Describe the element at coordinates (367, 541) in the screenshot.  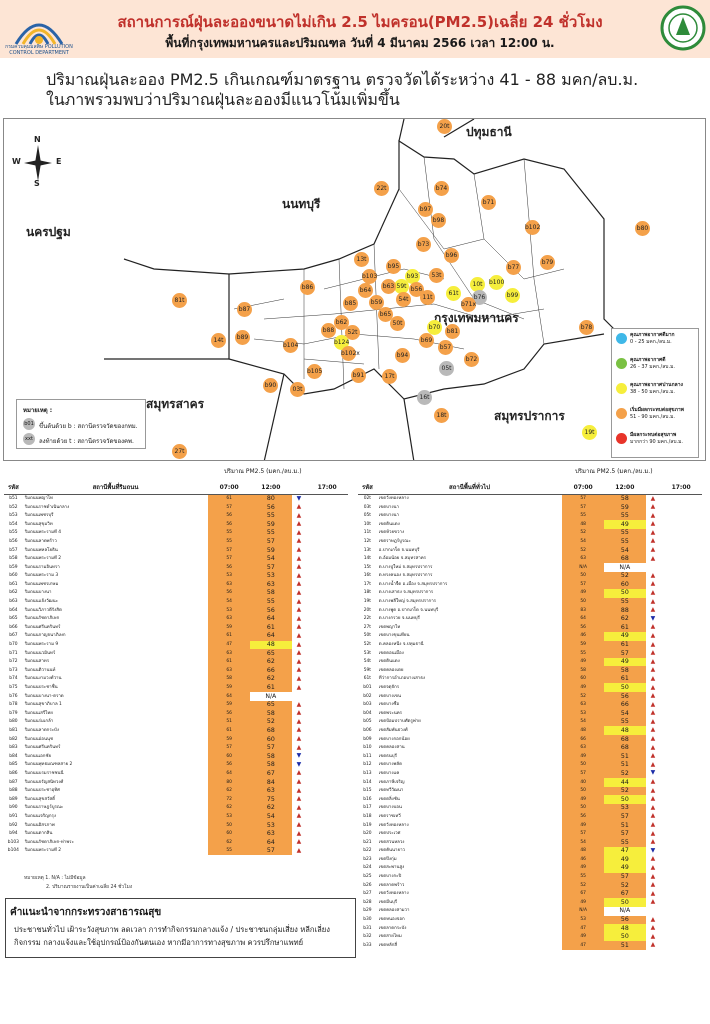
I see `station-code: 12t` at that location.